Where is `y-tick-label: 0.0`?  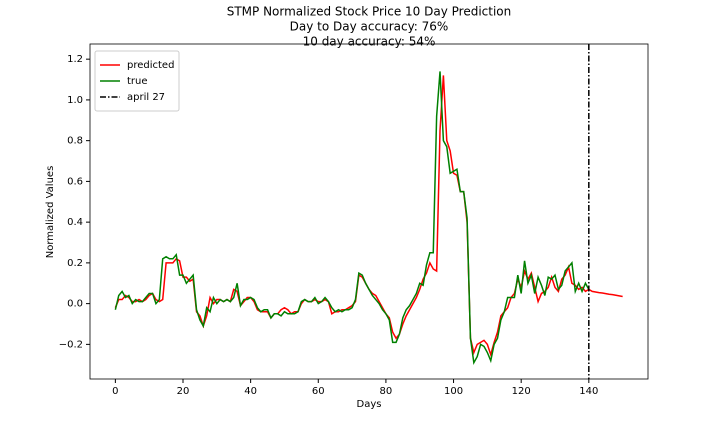 y-tick-label: 0.0 is located at coordinates (75, 304).